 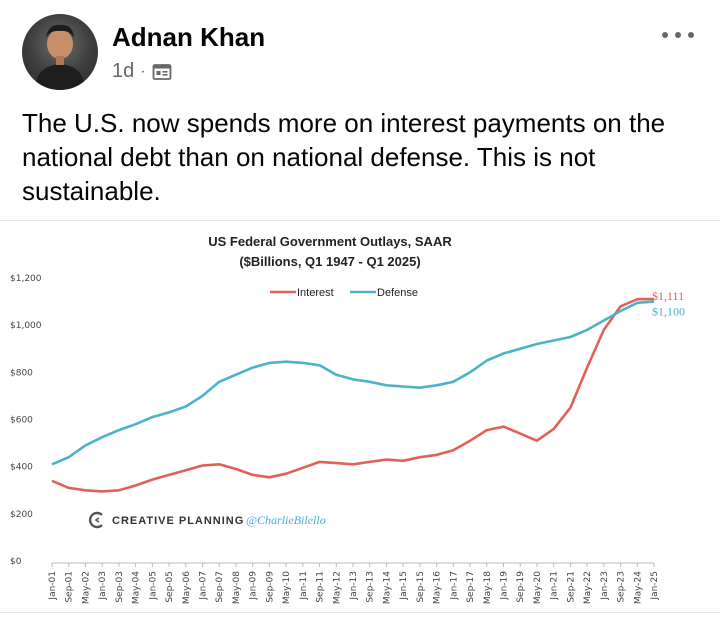 What do you see at coordinates (668, 296) in the screenshot?
I see `end-label-interest: $1,111` at bounding box center [668, 296].